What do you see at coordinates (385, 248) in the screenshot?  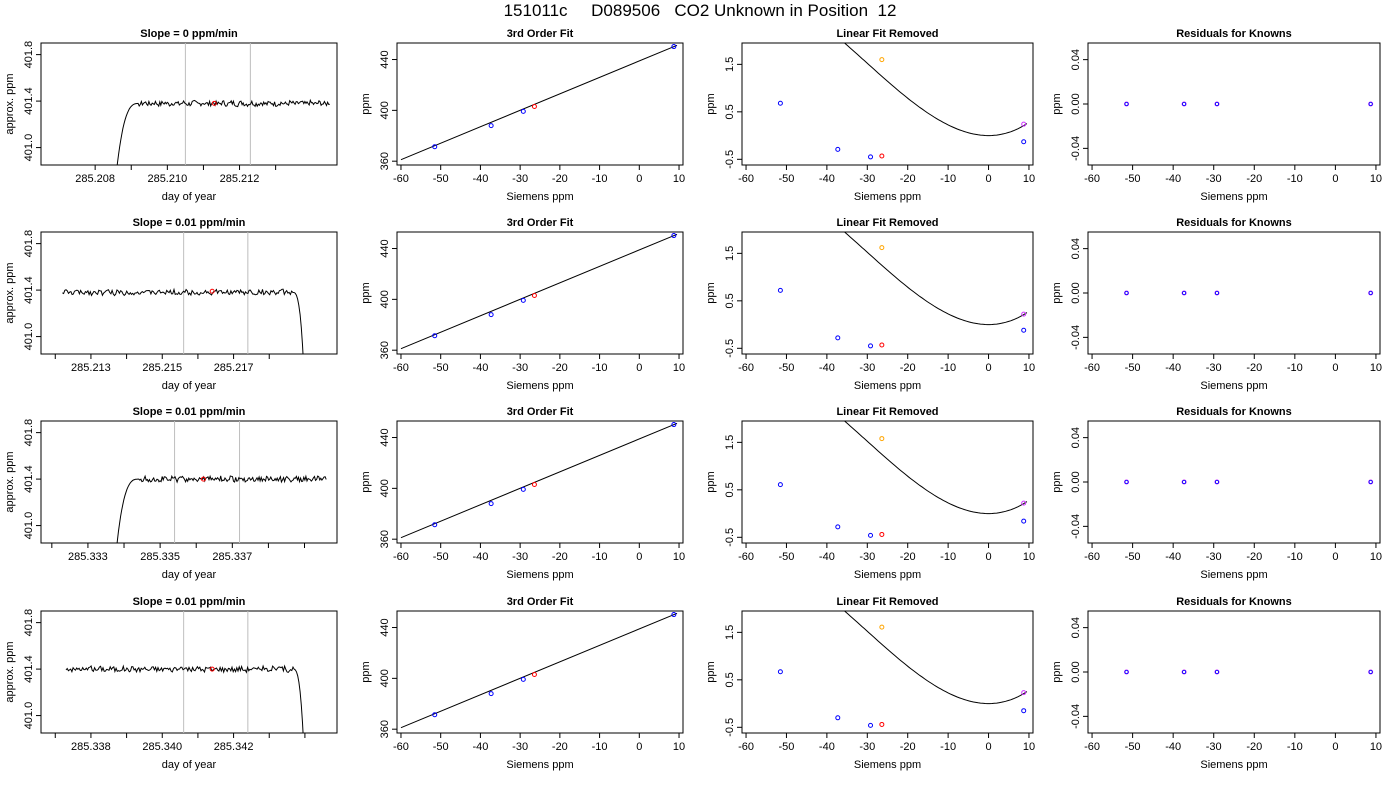 I see `y-tick-label: 440` at bounding box center [385, 248].